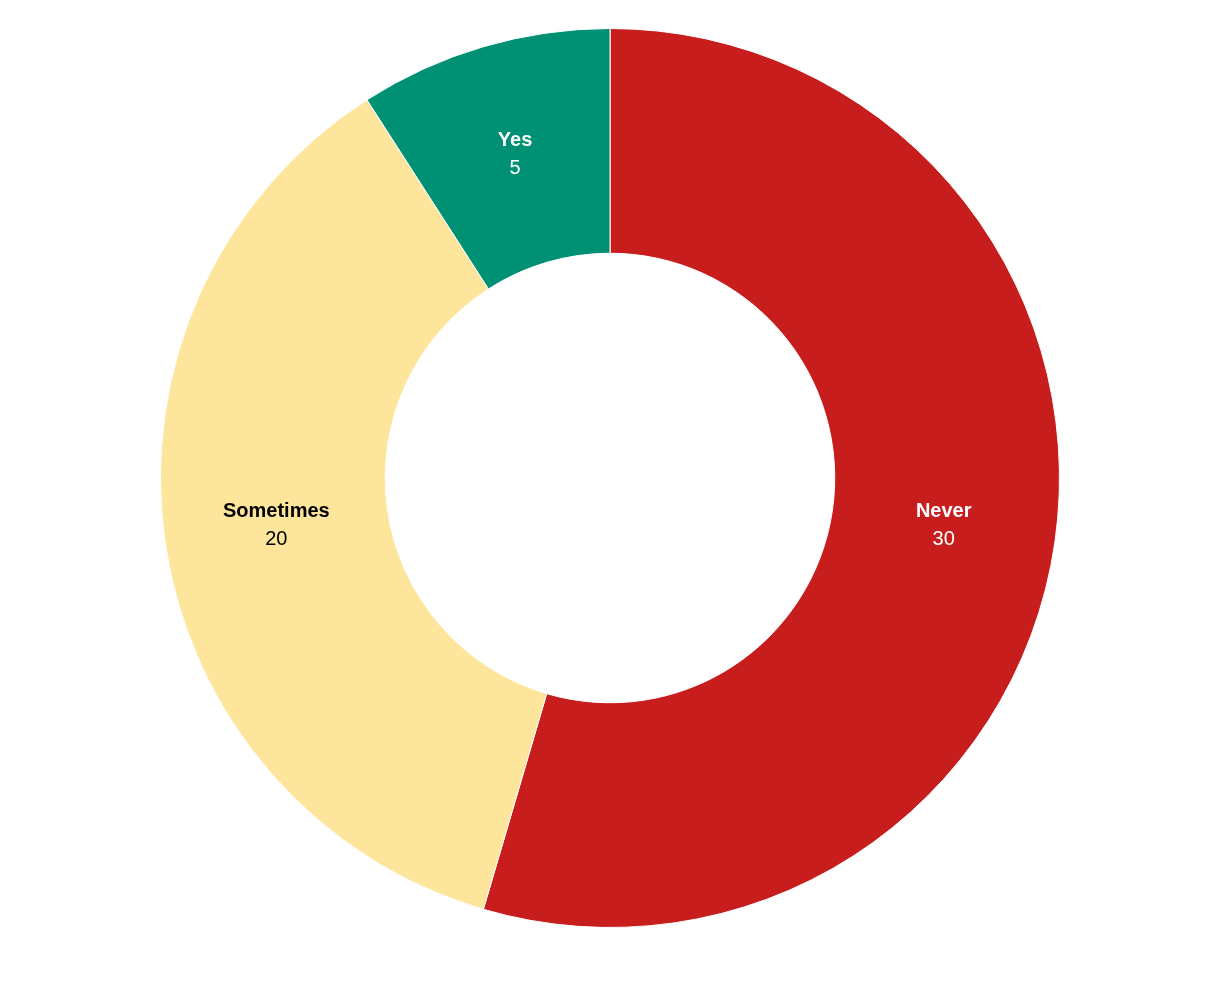 The image size is (1220, 1006). I want to click on slice-label: Never, so click(943, 510).